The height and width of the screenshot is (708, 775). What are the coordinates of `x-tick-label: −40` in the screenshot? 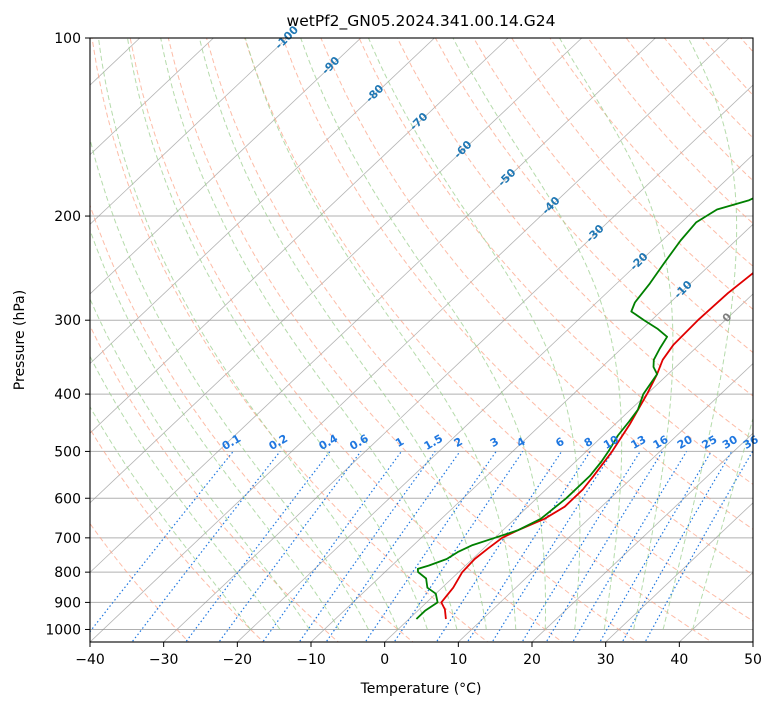 It's located at (90, 660).